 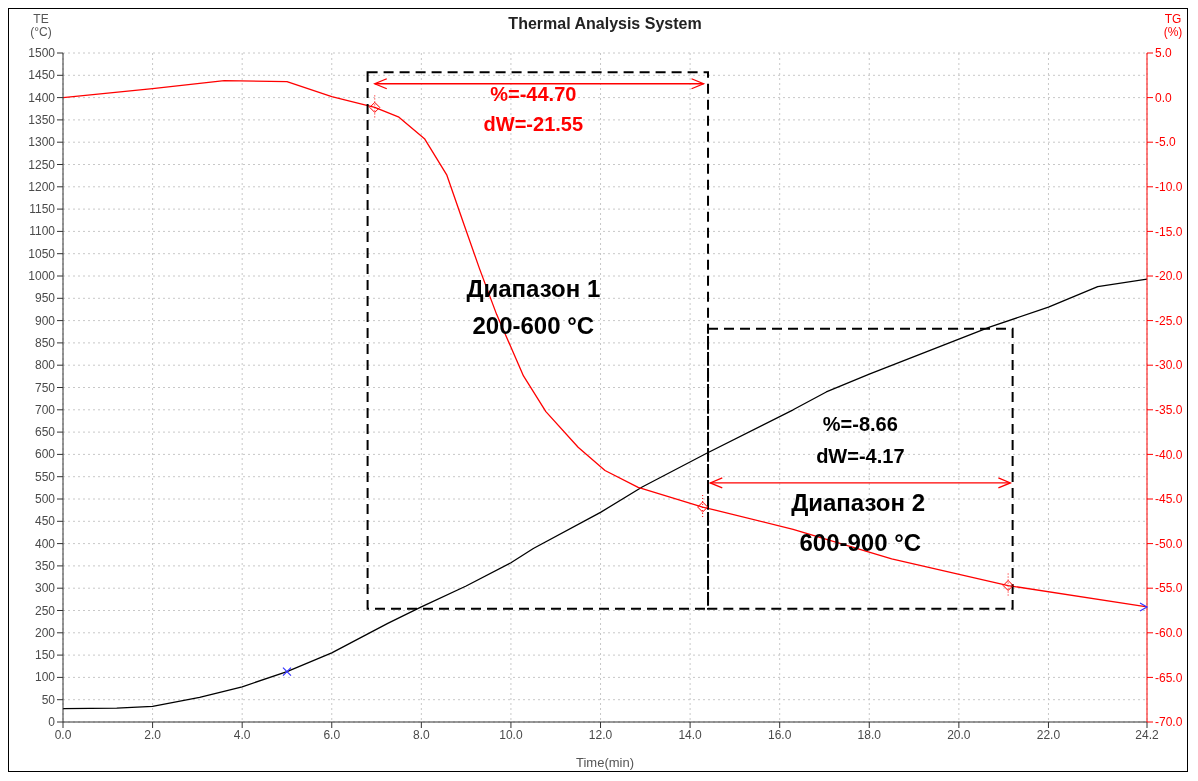 What do you see at coordinates (45, 655) in the screenshot?
I see `y-tick-label: 150` at bounding box center [45, 655].